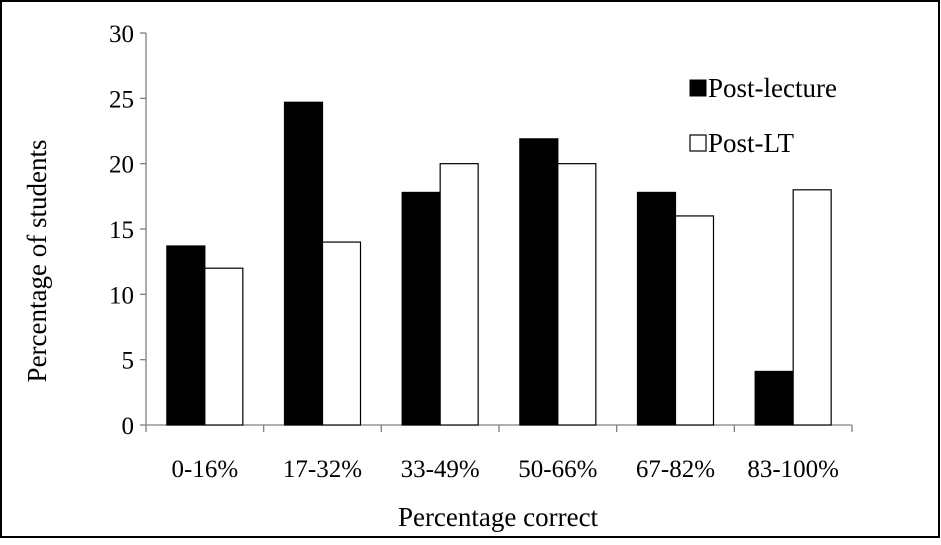 The image size is (941, 545). What do you see at coordinates (440, 469) in the screenshot?
I see `x-tick-label: 33-49%` at bounding box center [440, 469].